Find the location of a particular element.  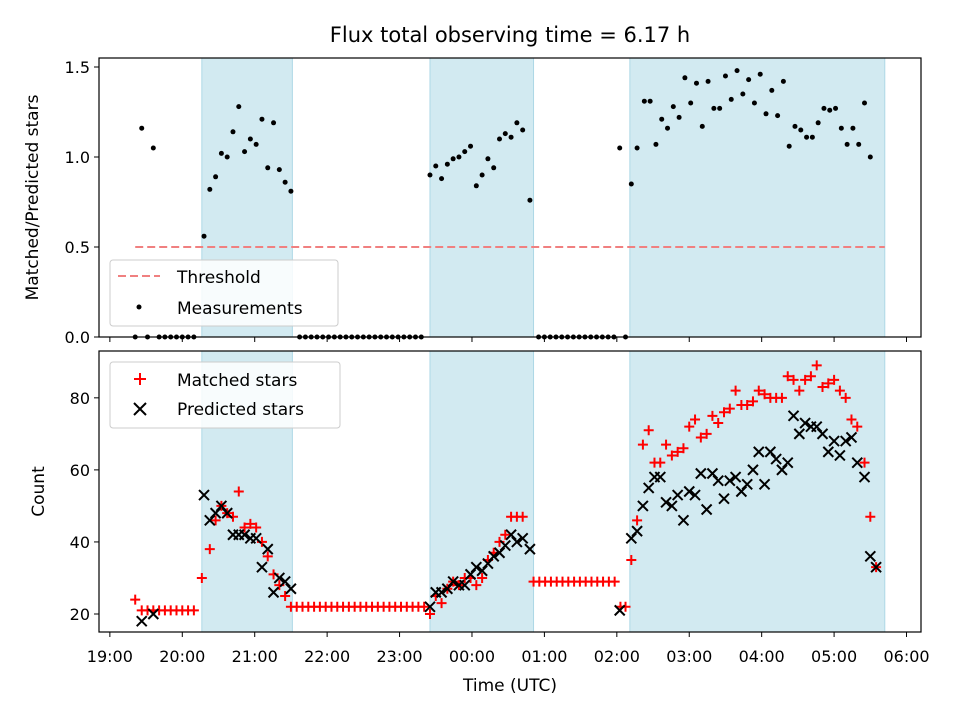

x-tick-label: 04:00 is located at coordinates (762, 656).